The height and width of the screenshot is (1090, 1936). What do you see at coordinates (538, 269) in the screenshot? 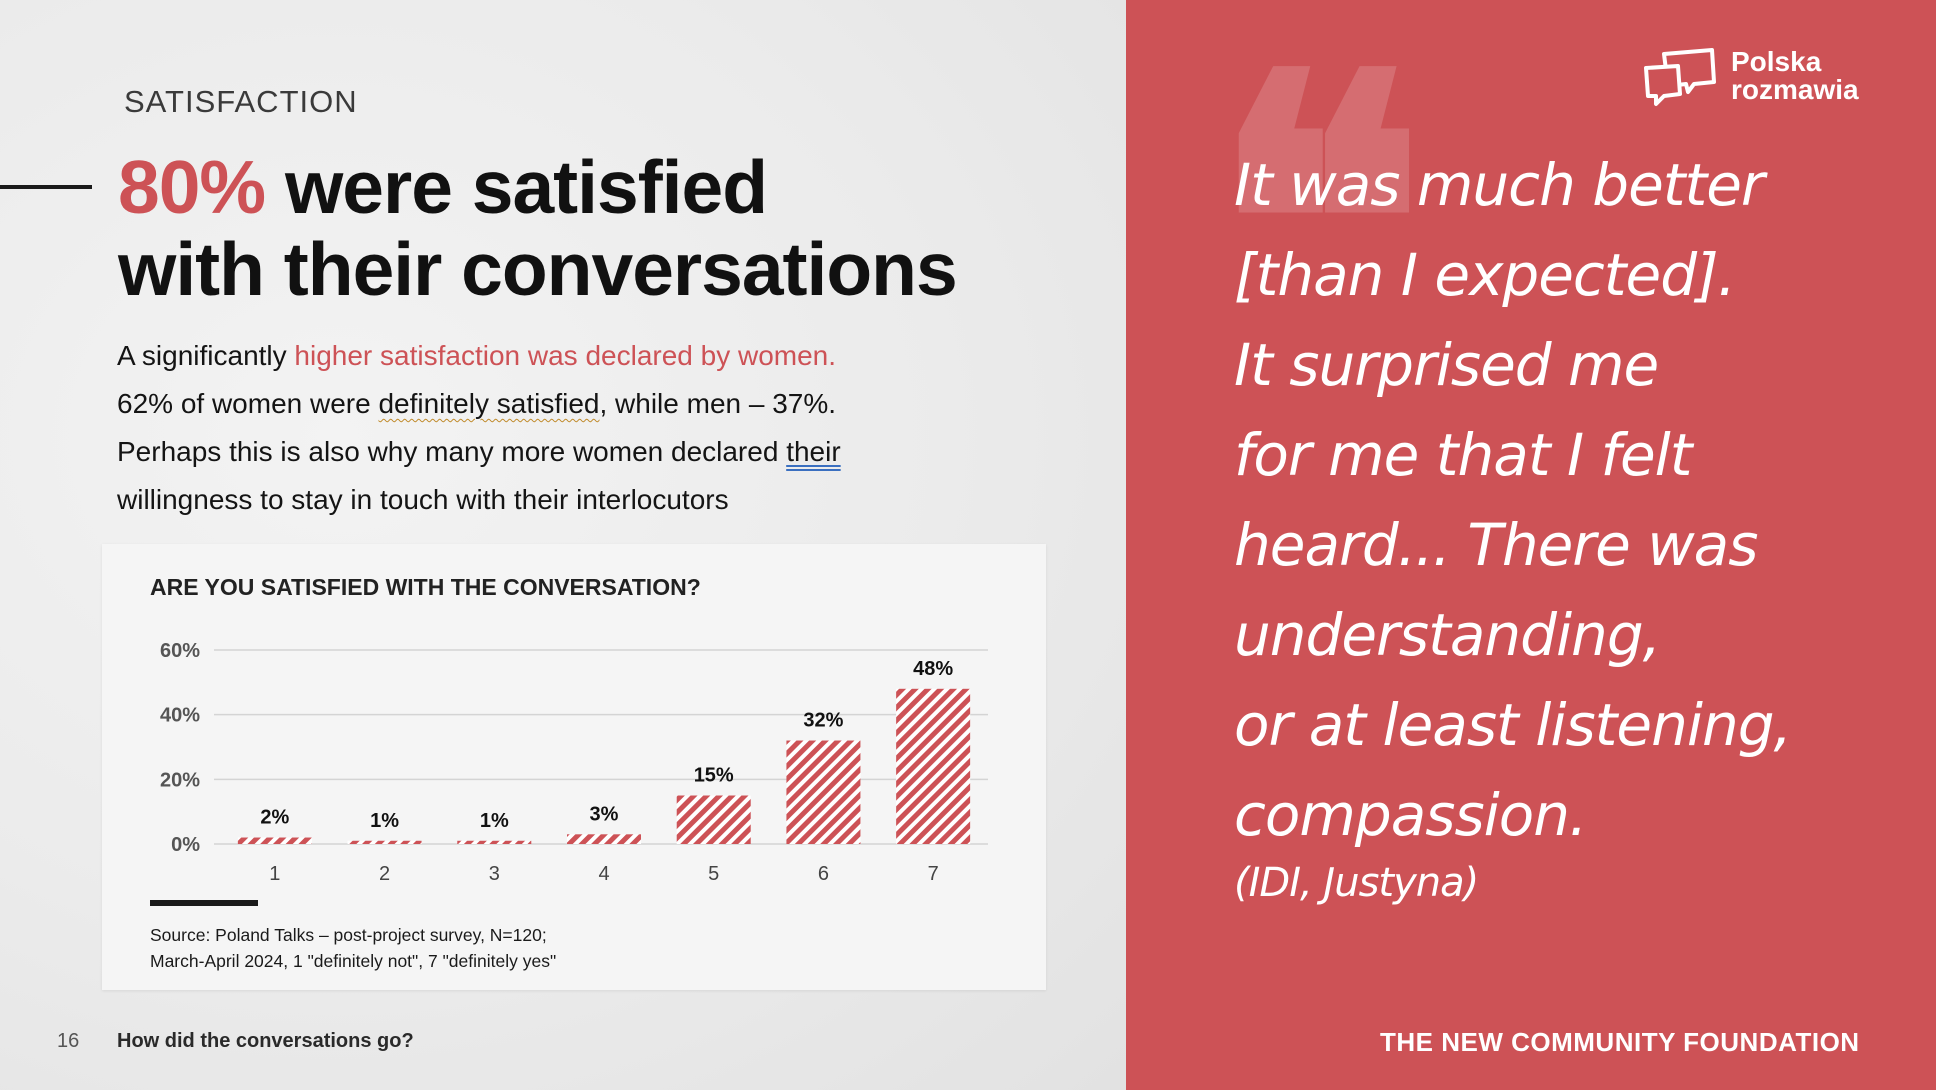
I see `headline-line2: with their conversations` at bounding box center [538, 269].